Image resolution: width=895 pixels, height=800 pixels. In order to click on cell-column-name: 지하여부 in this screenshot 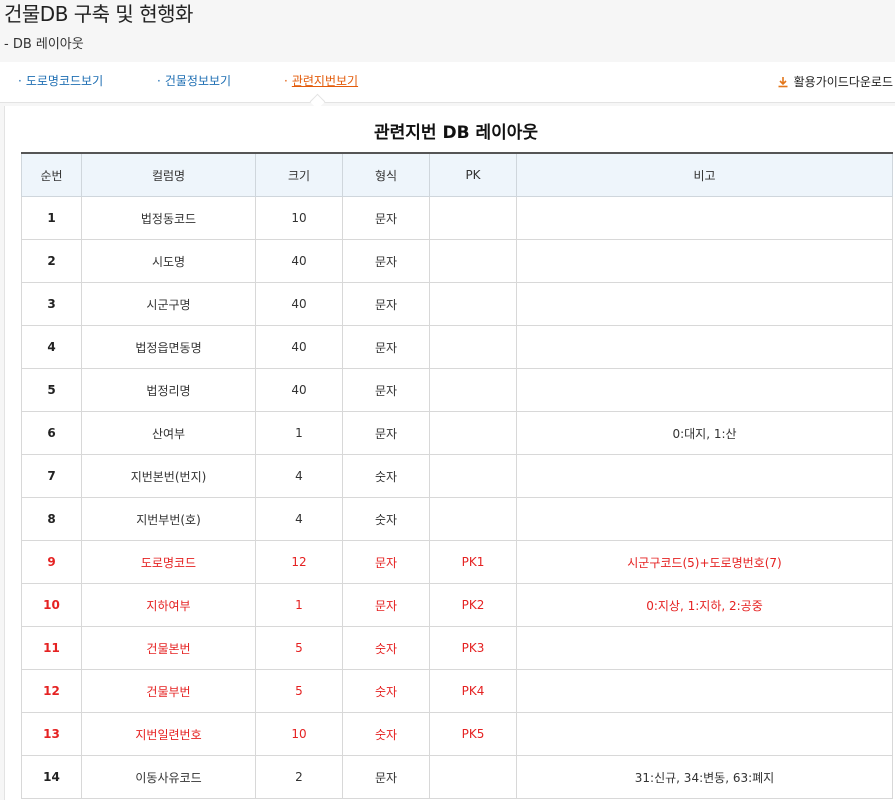, I will do `click(168, 605)`.